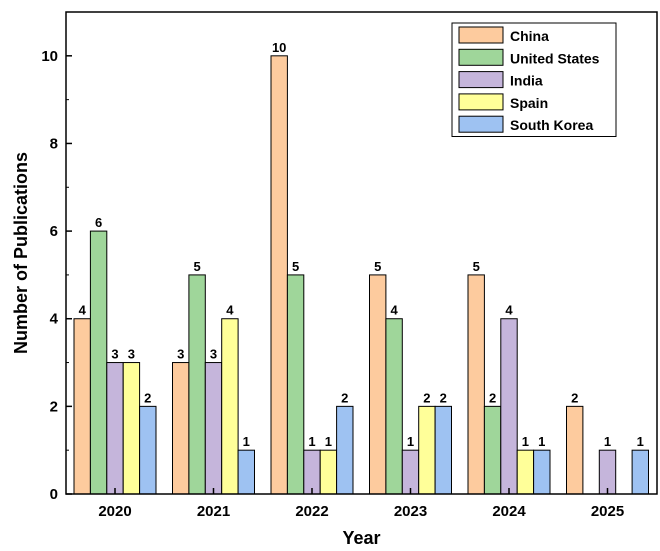 This screenshot has width=660, height=551. What do you see at coordinates (492, 450) in the screenshot?
I see `bar-united-states-2024` at bounding box center [492, 450].